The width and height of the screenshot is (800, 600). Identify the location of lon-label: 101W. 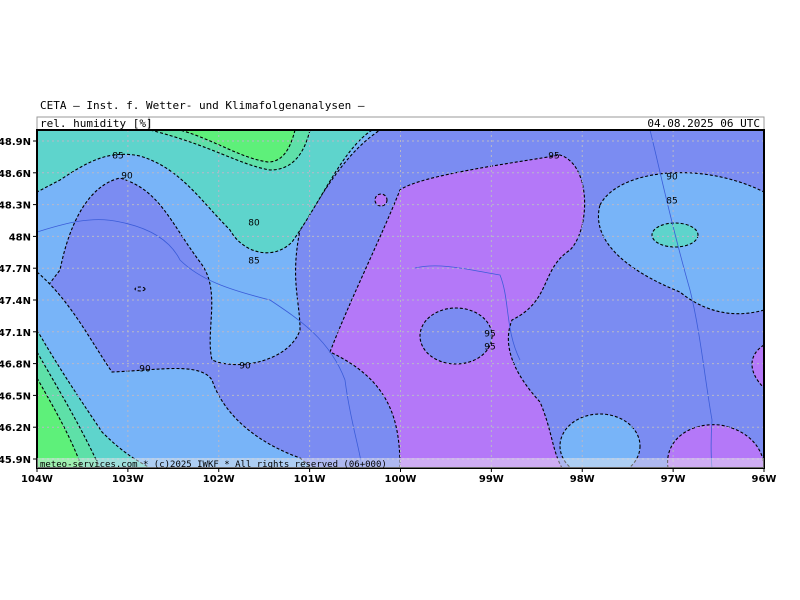
(310, 479).